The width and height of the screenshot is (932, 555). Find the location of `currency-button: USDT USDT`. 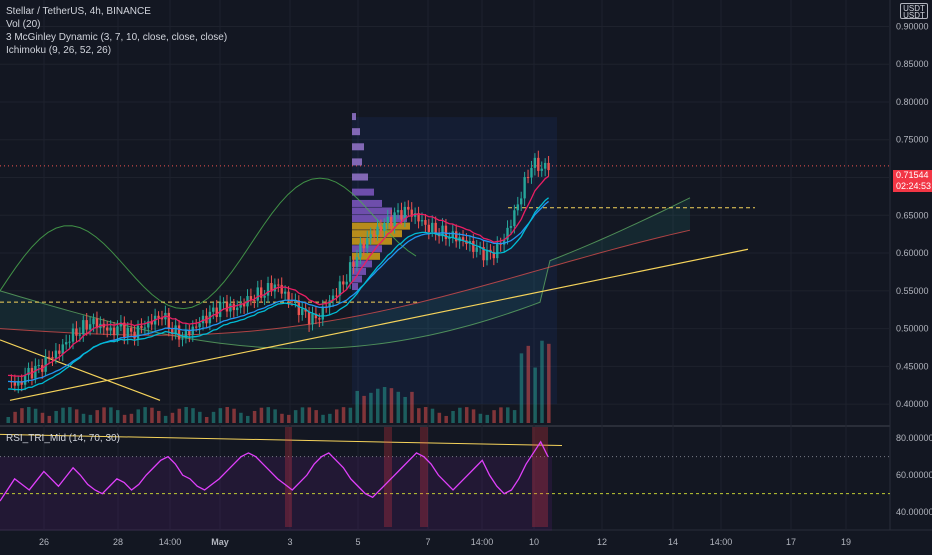

currency-button: USDT USDT is located at coordinates (914, 11).